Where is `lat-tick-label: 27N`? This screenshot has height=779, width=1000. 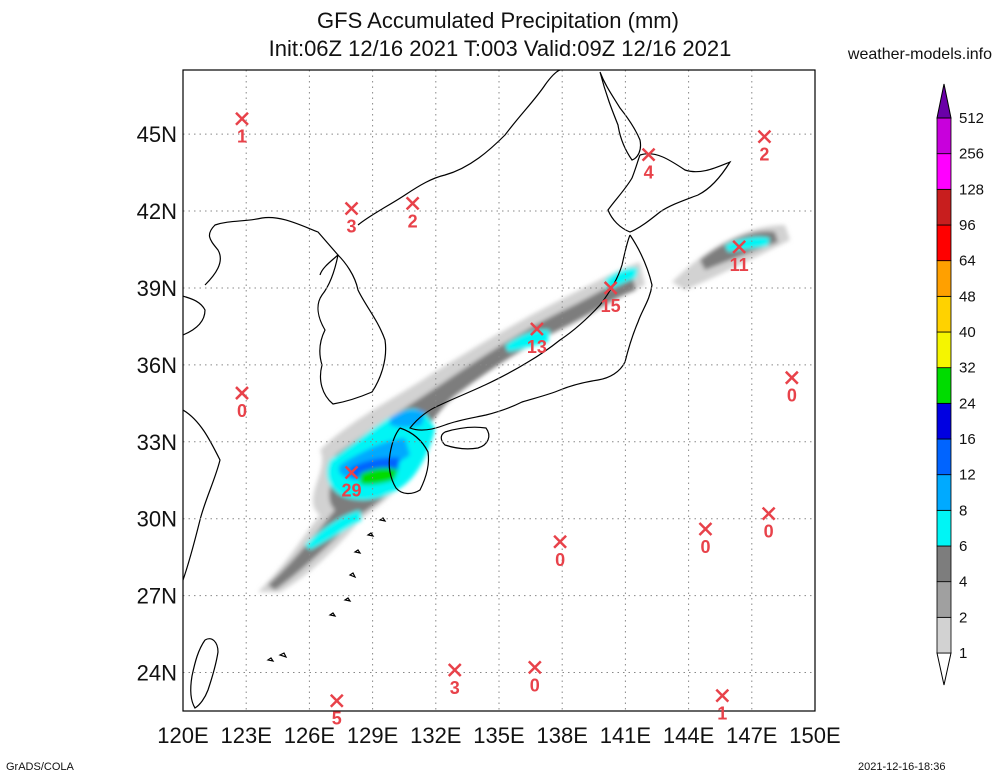 lat-tick-label: 27N is located at coordinates (157, 596).